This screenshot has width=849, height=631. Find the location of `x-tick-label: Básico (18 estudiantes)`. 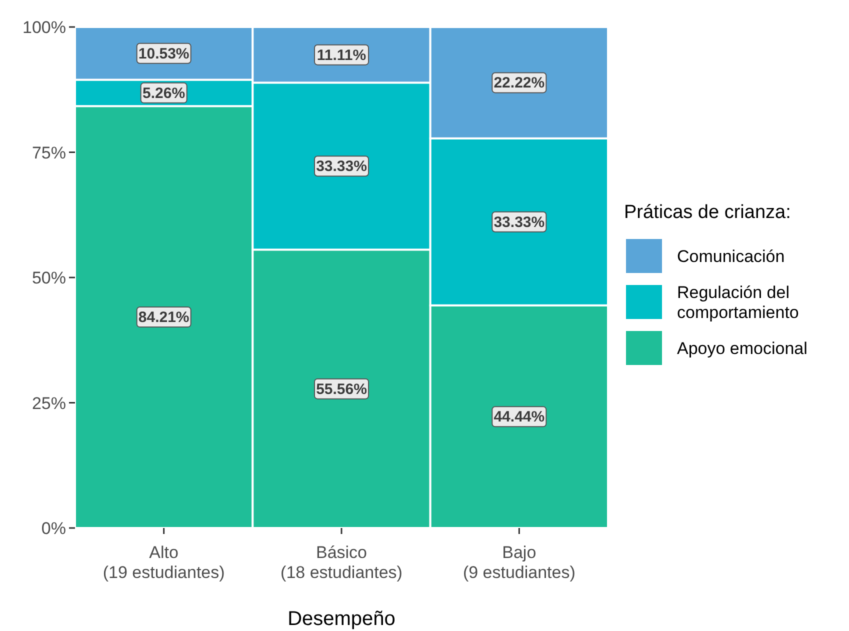

x-tick-label: Básico (18 estudiantes) is located at coordinates (341, 562).